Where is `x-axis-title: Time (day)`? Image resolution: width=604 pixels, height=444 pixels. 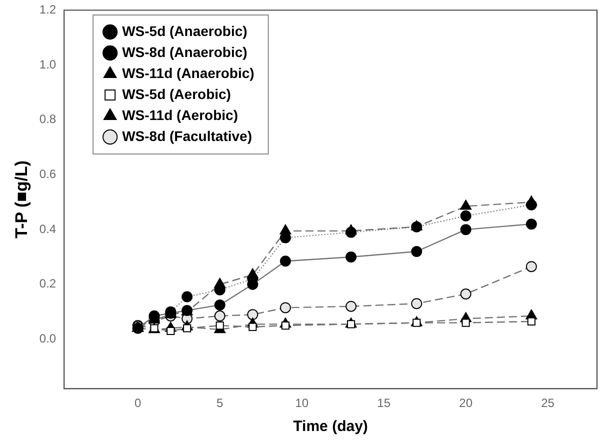
x-axis-title: Time (day) is located at coordinates (330, 427).